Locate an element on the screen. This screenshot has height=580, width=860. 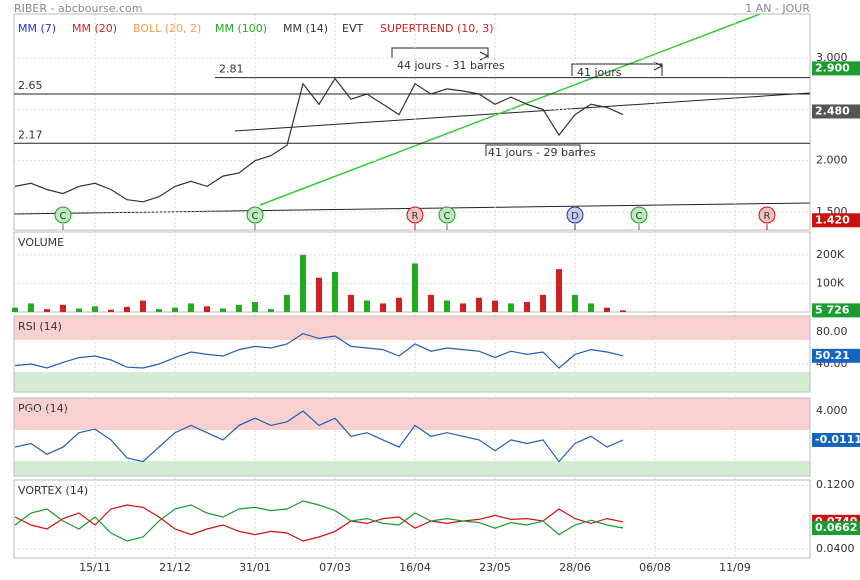
level-label: 2.17 is located at coordinates (30, 134).